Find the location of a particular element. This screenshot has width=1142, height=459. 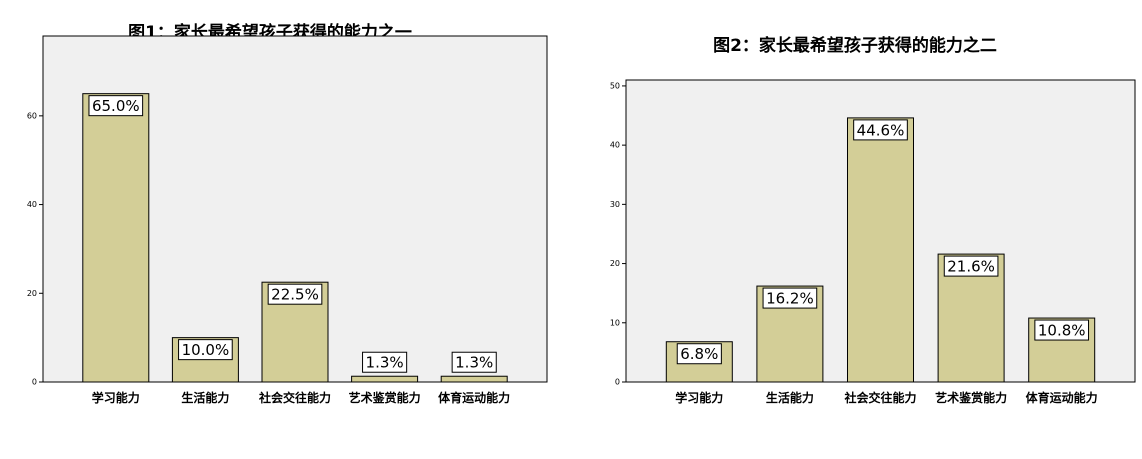

chart-title: 图2：家长最希望孩子获得的能力之二 is located at coordinates (855, 45).